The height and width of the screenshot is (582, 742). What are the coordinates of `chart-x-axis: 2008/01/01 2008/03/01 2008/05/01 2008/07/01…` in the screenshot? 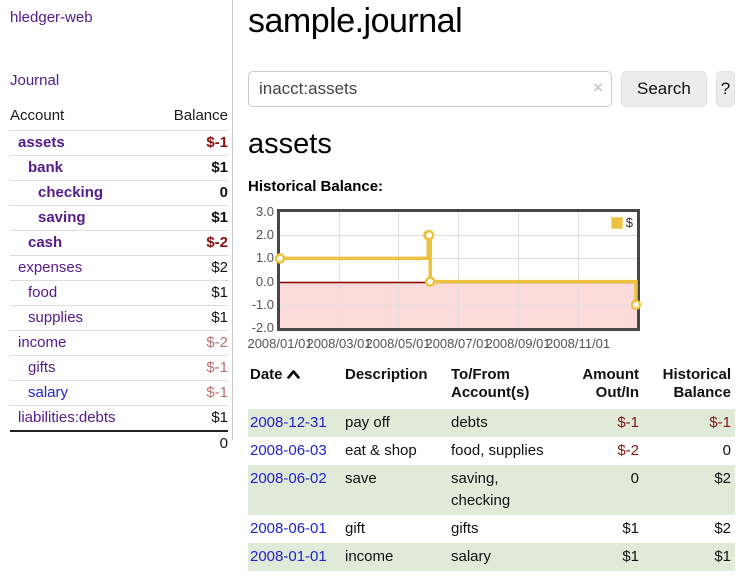 It's located at (442, 344).